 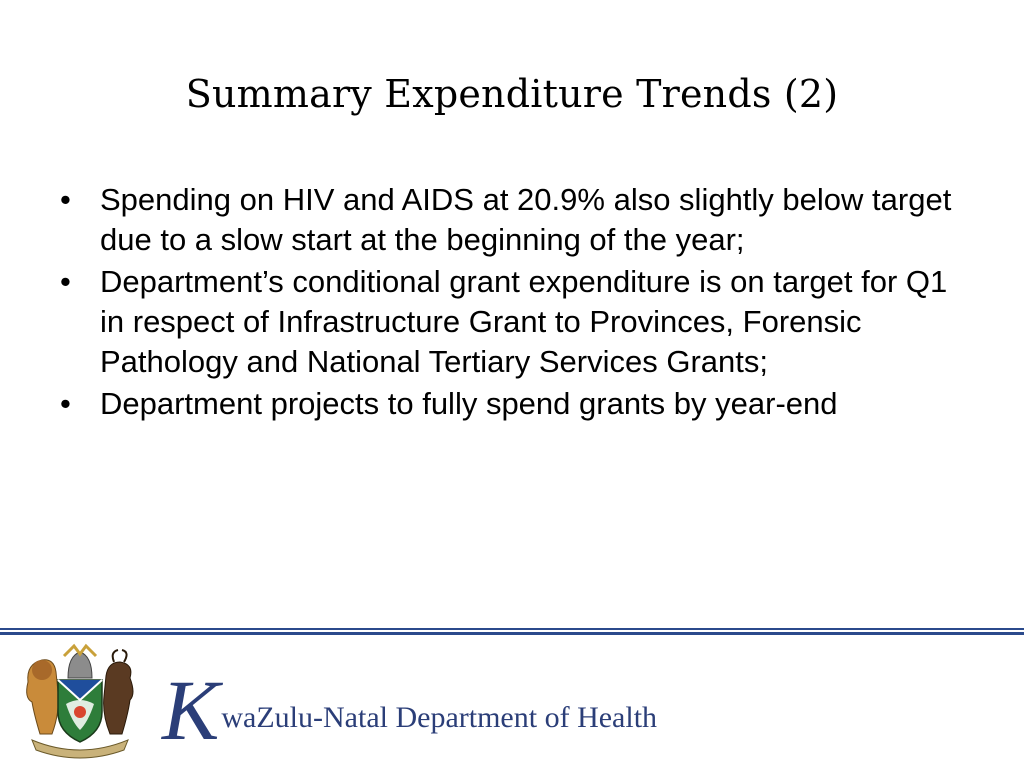 I want to click on brand-initial: K, so click(x=191, y=710).